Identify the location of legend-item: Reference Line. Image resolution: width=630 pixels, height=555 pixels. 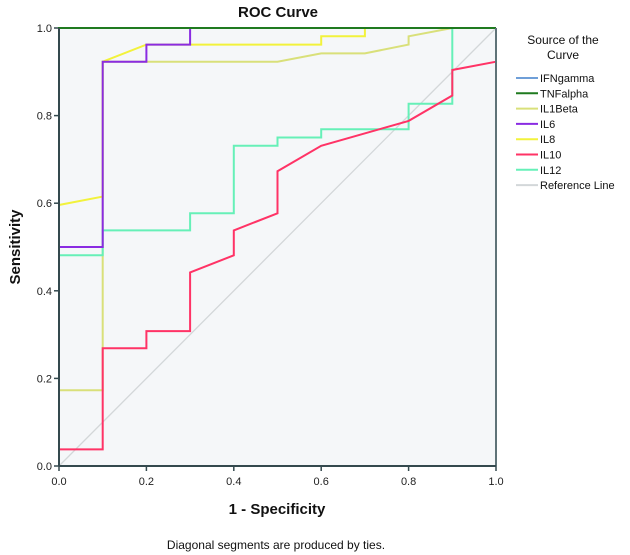
(565, 186).